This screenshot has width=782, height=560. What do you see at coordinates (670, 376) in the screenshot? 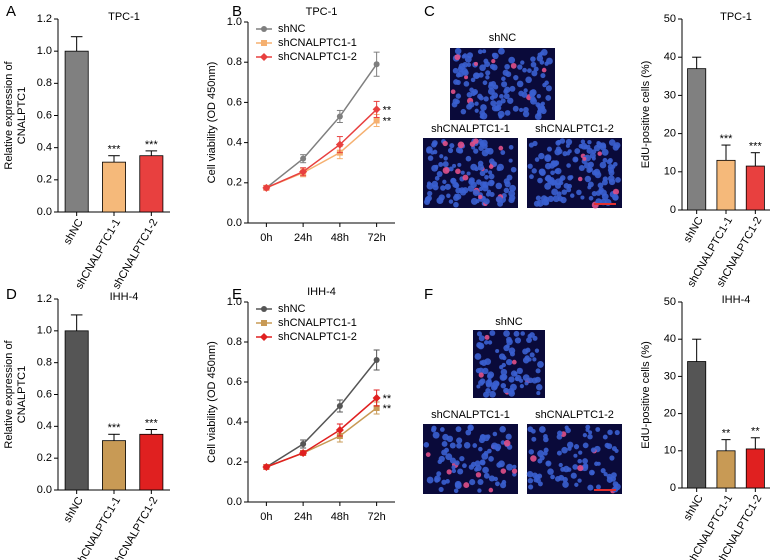
I see `y-tick-label: 30` at bounding box center [670, 376].